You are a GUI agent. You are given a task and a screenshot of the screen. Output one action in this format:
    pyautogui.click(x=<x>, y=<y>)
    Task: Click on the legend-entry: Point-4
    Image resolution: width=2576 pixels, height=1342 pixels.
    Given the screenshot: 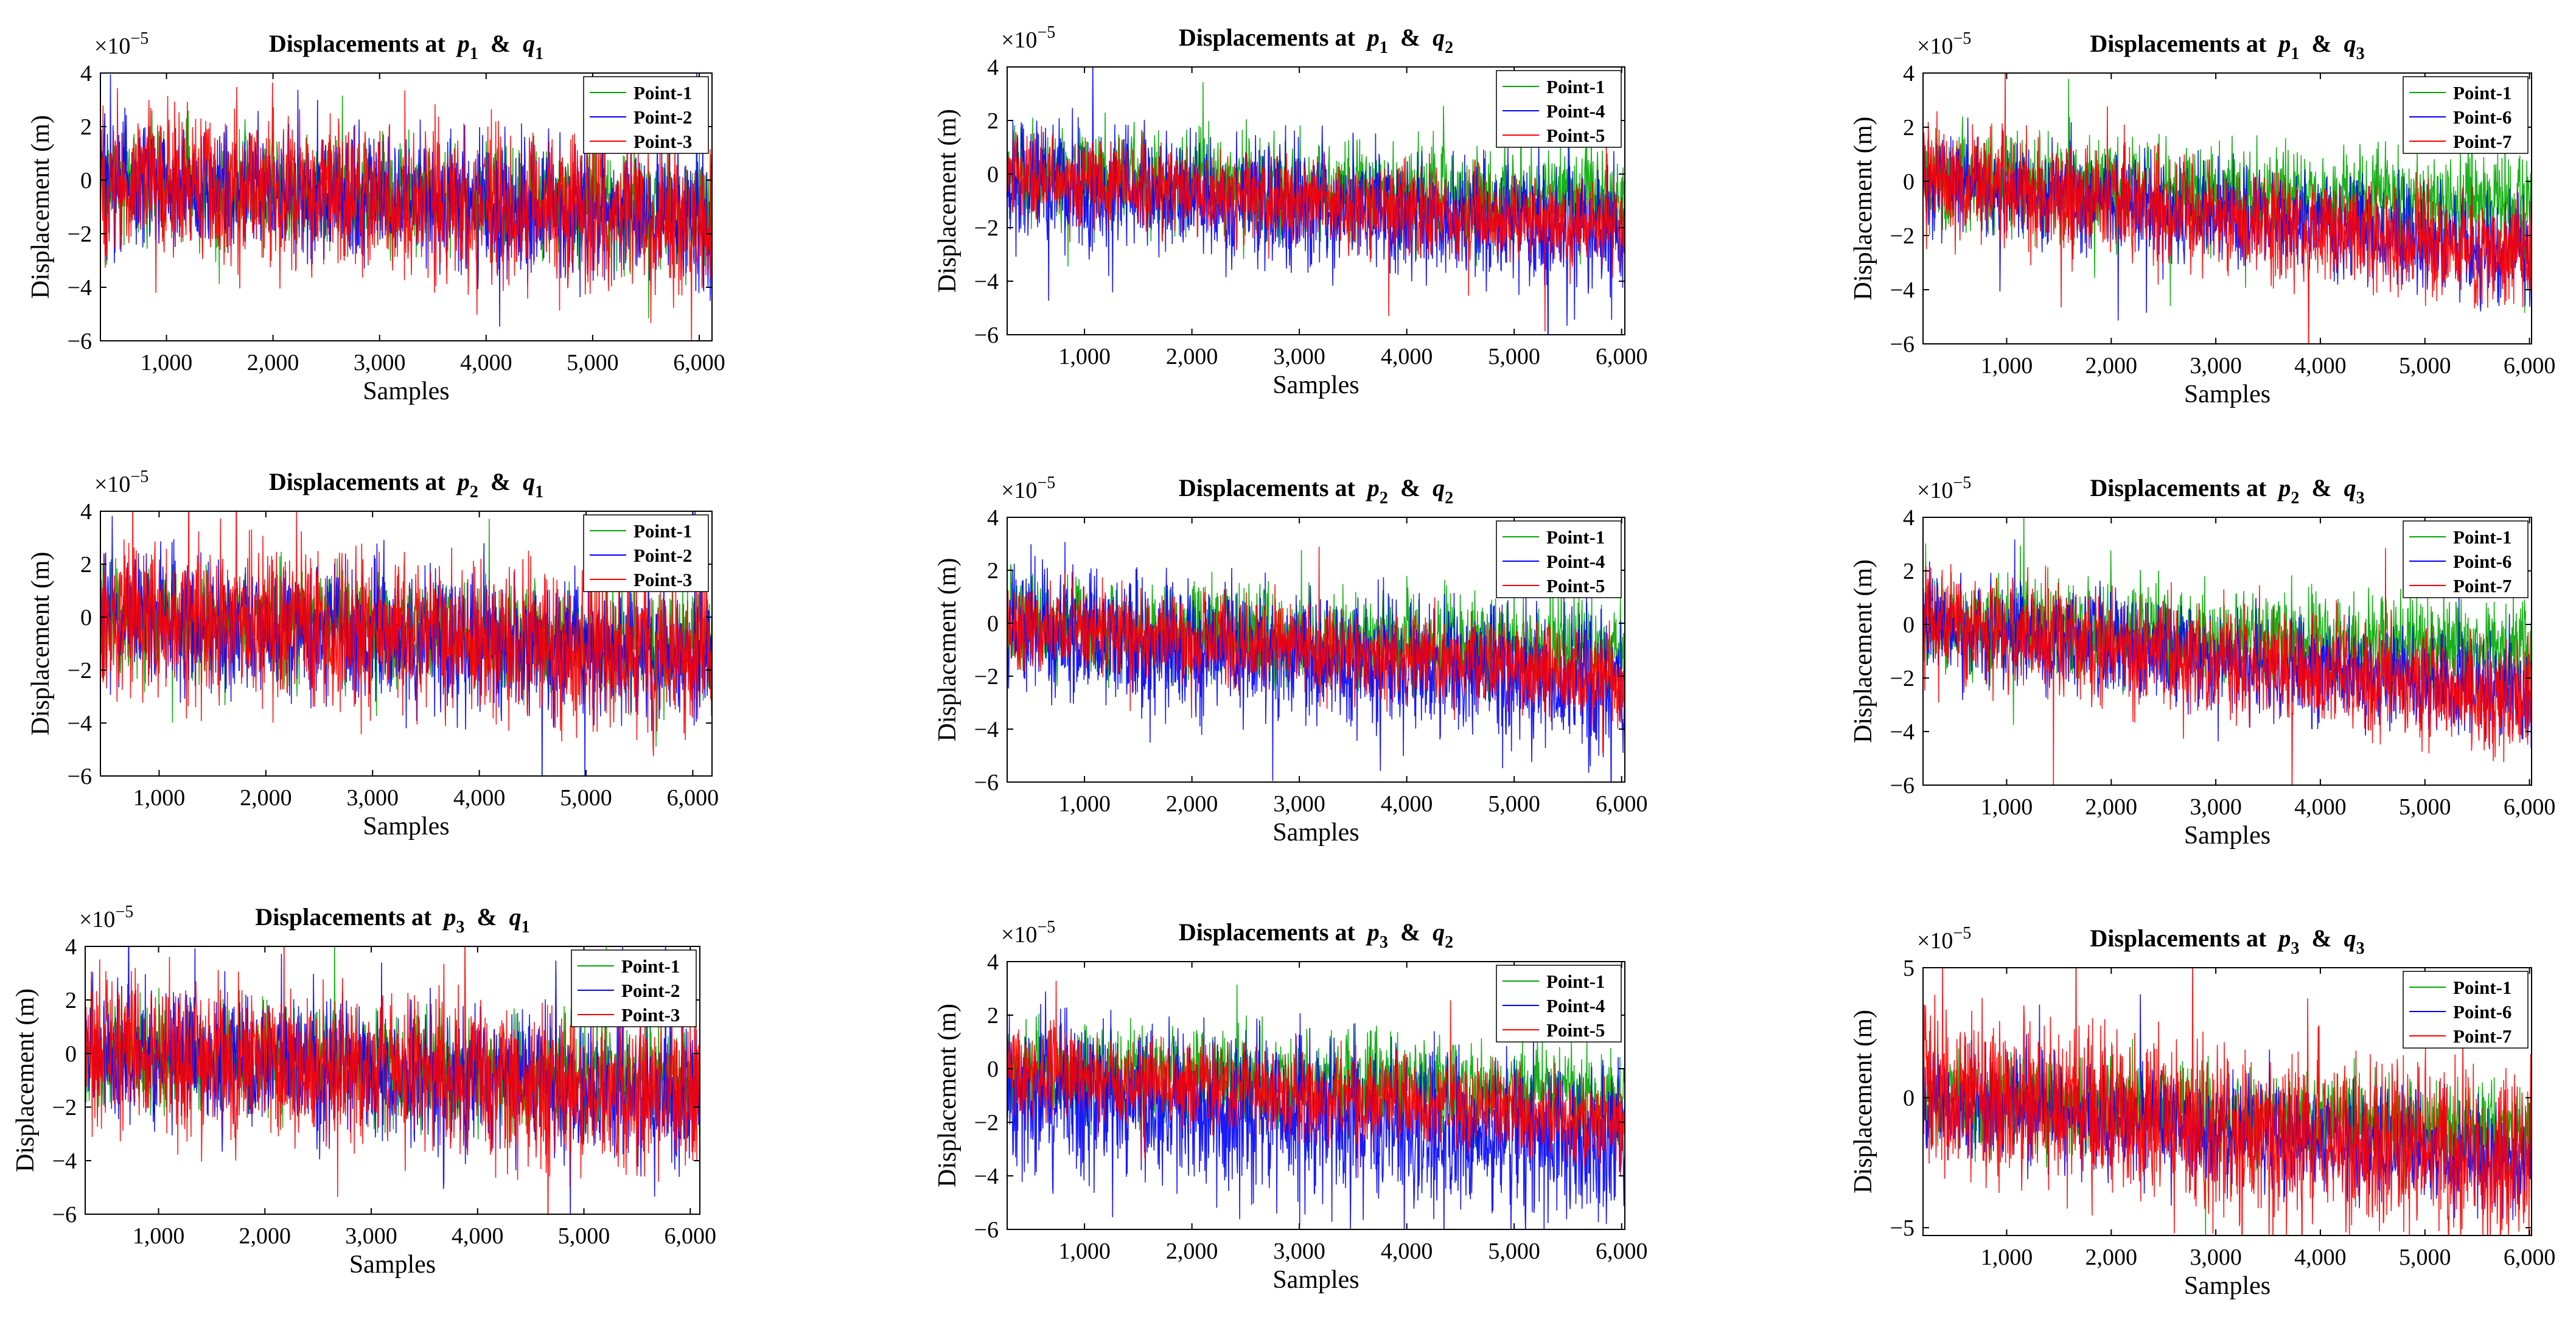 What is the action you would take?
    pyautogui.click(x=1575, y=561)
    